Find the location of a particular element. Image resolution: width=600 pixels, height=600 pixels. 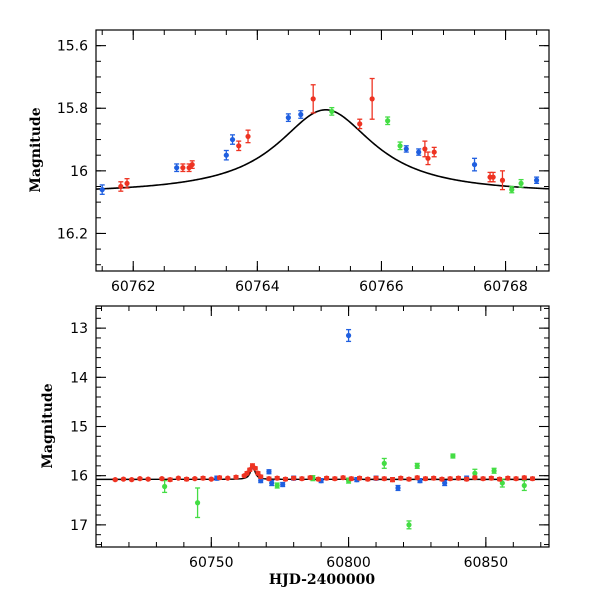

bottom-panel-y-axis-title: Magnitude is located at coordinates (48, 425).